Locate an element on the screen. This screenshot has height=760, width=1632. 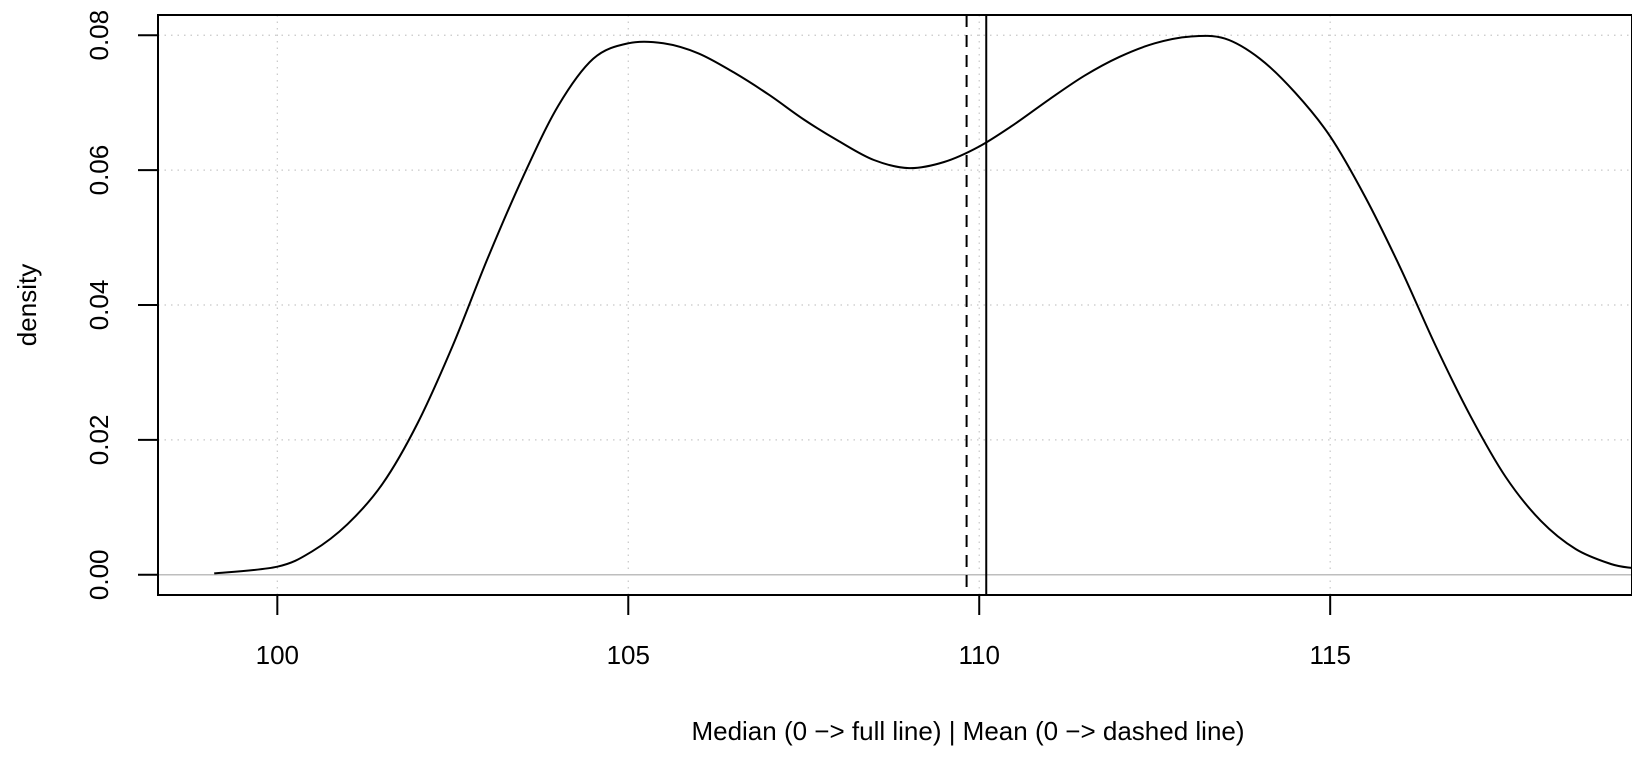
x-tick-label: 110 is located at coordinates (979, 655).